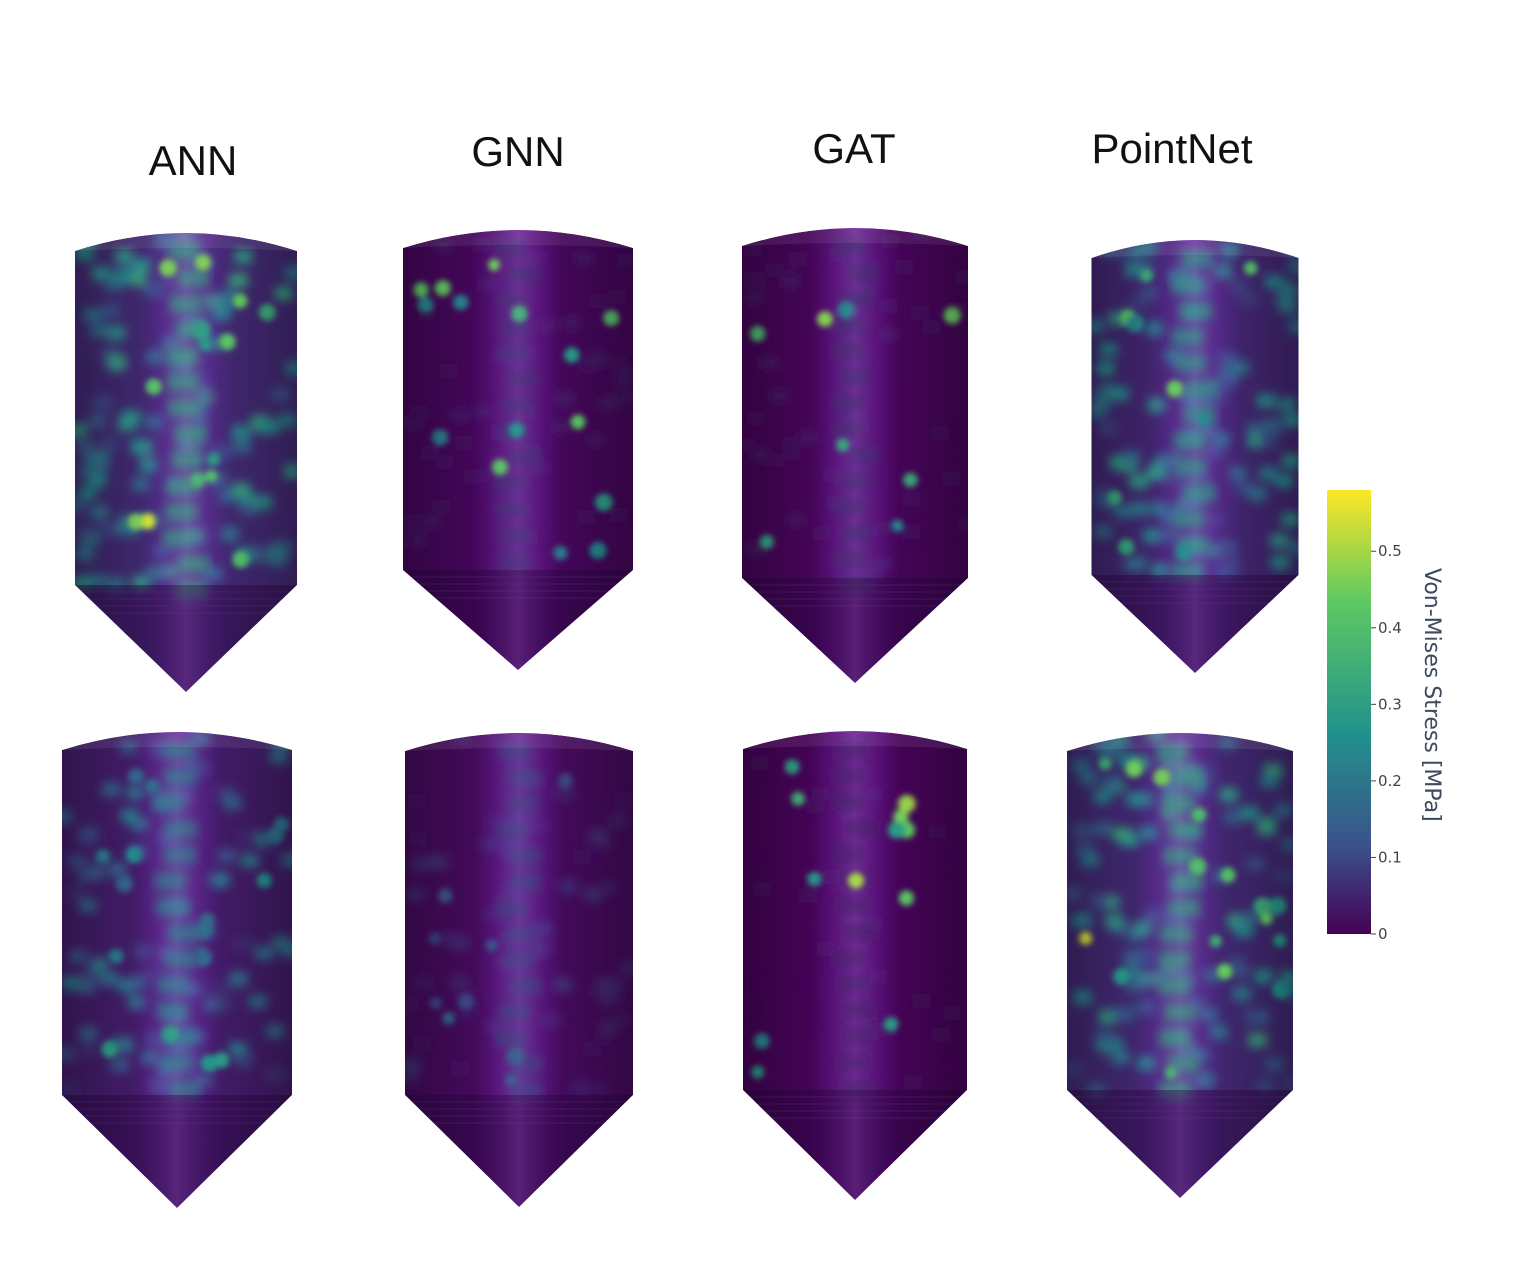 Image resolution: width=1529 pixels, height=1262 pixels. Describe the element at coordinates (177, 970) in the screenshot. I see `silo-ann-row2` at that location.